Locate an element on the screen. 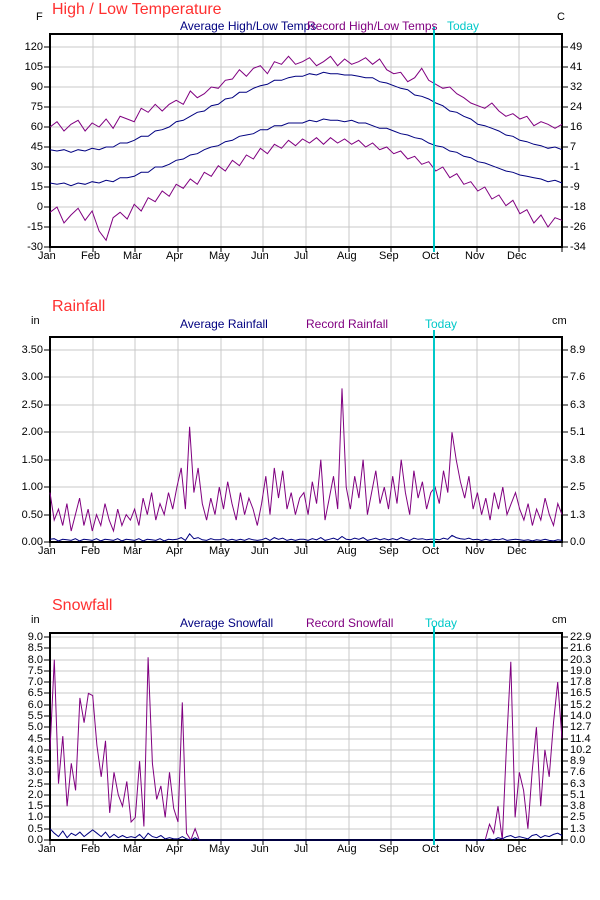 This screenshot has height=900, width=600. rainfall-chart-title: Rainfall is located at coordinates (79, 306).